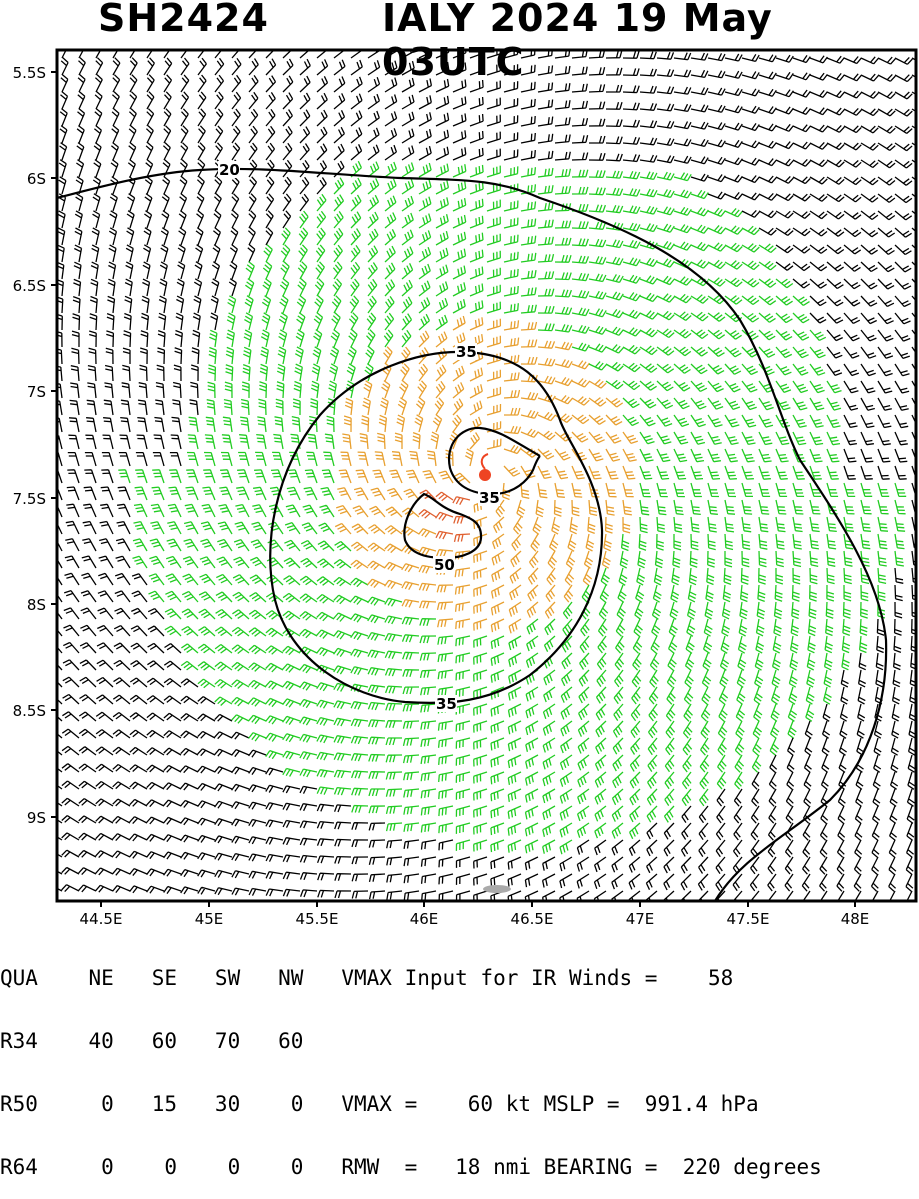 This screenshot has height=1199, width=919. What do you see at coordinates (475, 919) in the screenshot?
I see `longitude-labels: 44.5E 45E 45.5E 46E 46.5E 47E 47.5E 48E` at bounding box center [475, 919].